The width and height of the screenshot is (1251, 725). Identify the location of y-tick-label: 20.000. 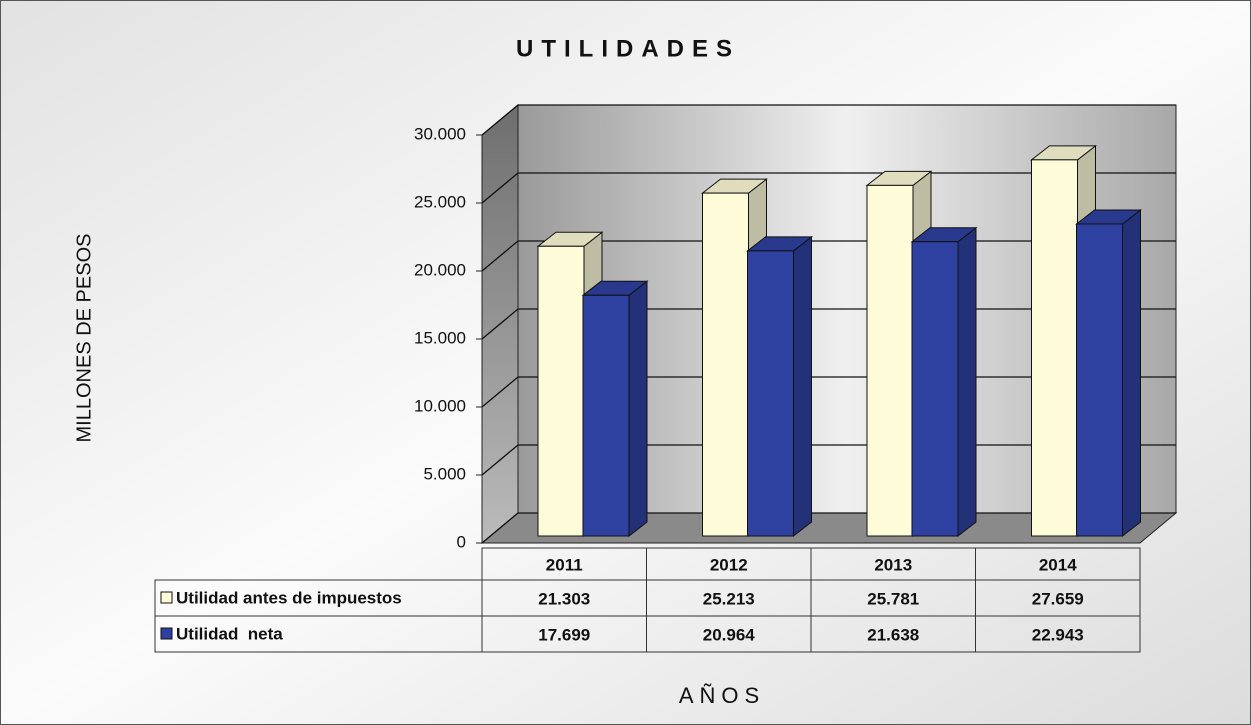
(440, 269).